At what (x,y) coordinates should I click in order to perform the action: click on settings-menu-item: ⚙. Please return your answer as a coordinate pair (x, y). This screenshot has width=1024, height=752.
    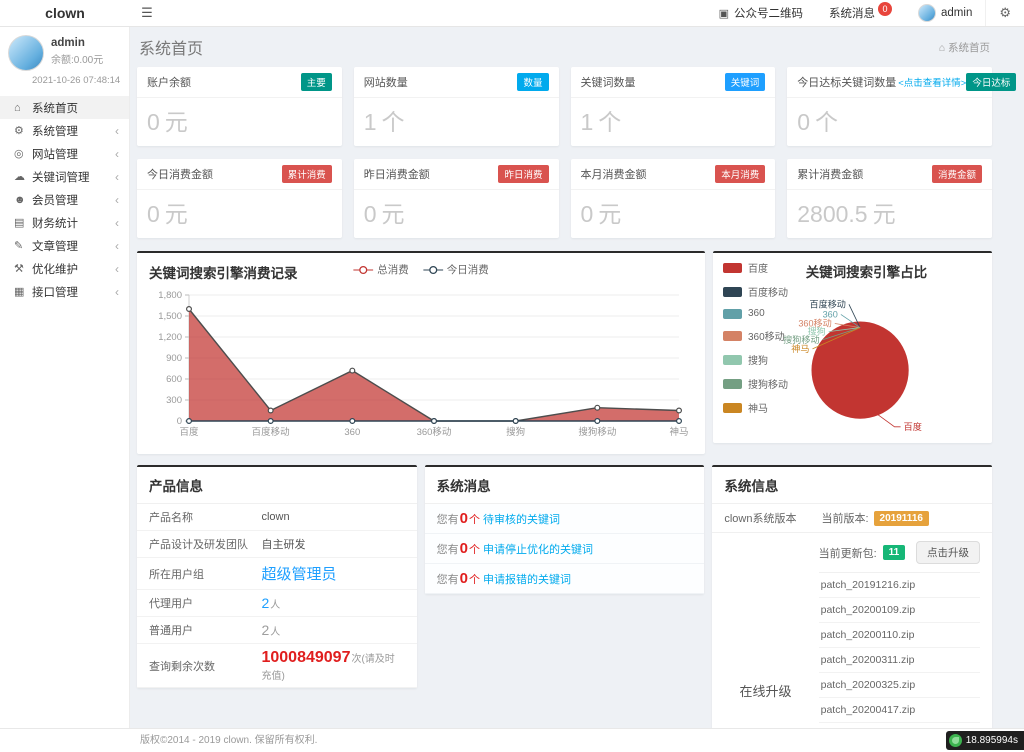
    Looking at the image, I should click on (1004, 13).